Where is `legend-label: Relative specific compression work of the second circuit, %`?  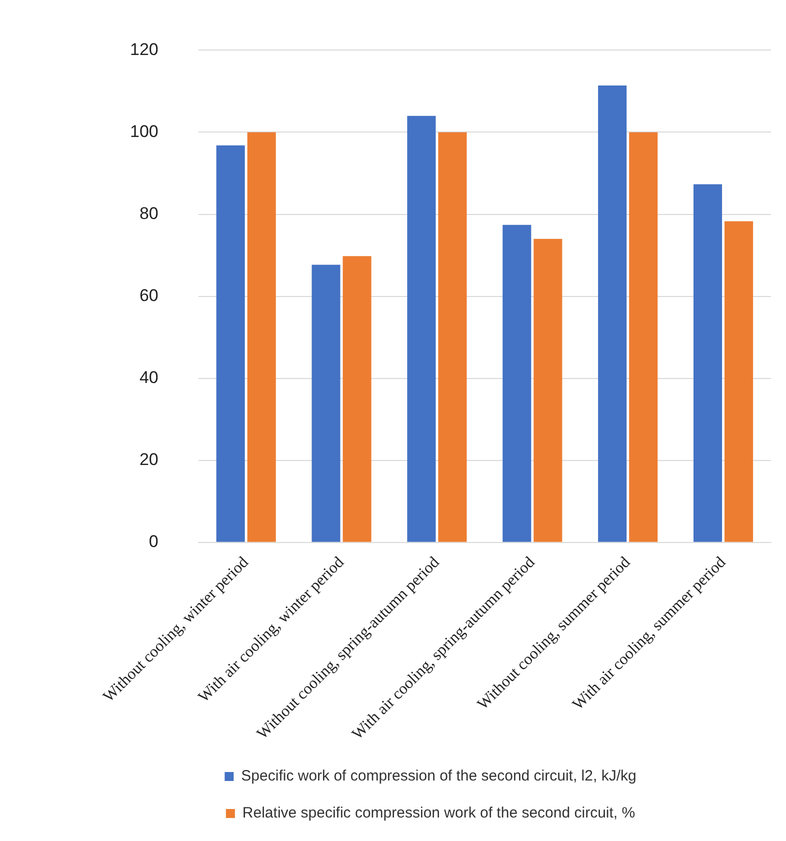
legend-label: Relative specific compression work of the second circuit, % is located at coordinates (439, 813).